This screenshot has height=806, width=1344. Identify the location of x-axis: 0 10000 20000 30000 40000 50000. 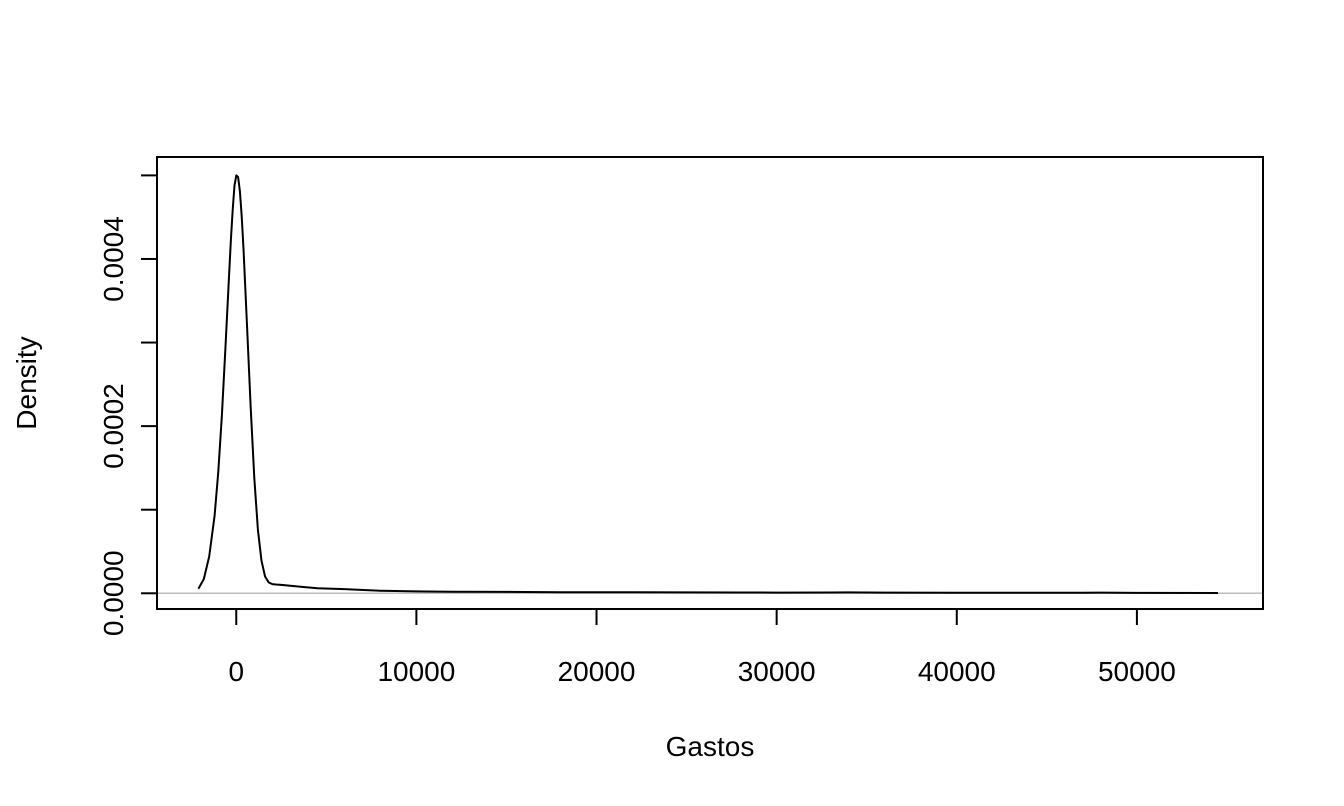
(701, 648).